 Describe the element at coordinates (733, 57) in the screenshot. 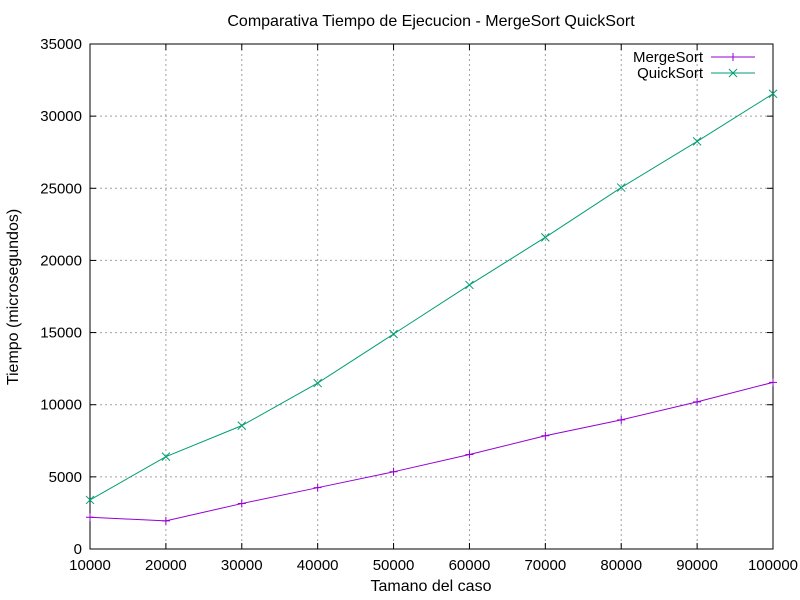

I see `legend-marker-mergesort` at that location.